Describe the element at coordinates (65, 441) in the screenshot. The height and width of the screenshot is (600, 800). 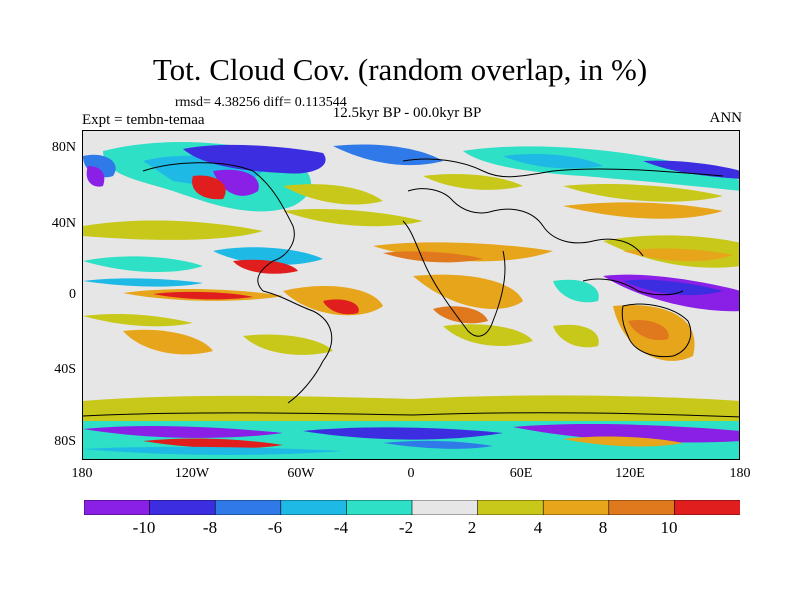
I see `y-tick-label: 80S` at that location.